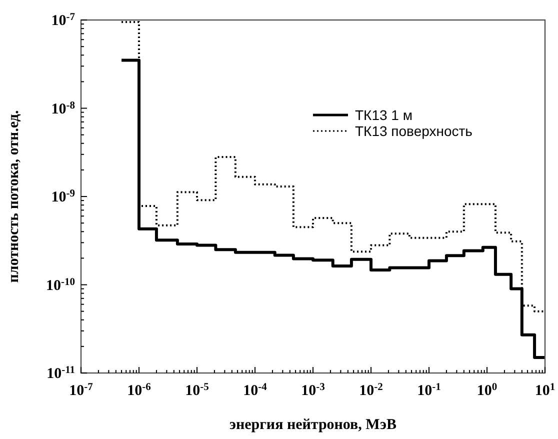 The height and width of the screenshot is (439, 558). I want to click on y-tick-label: 10$^{-10}$, so click(60, 285).